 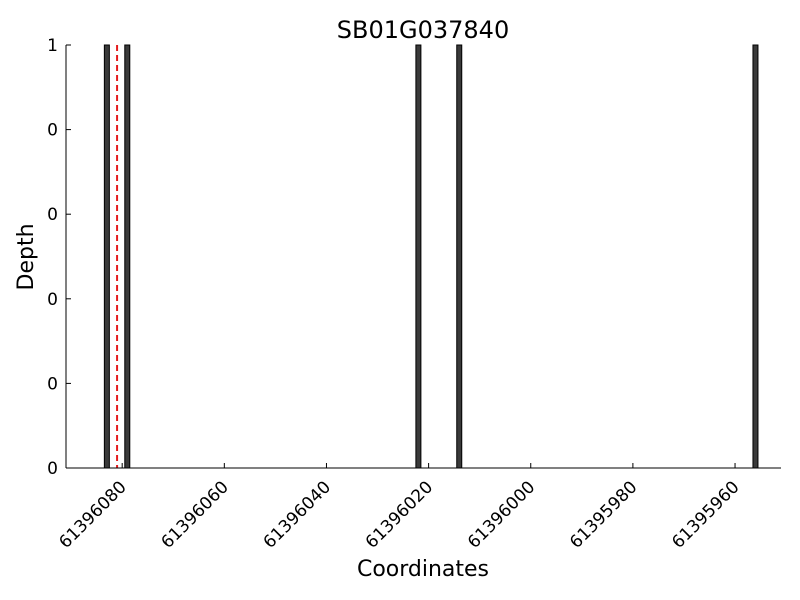 I want to click on x-tick-label-6: 61395960, so click(x=705, y=514).